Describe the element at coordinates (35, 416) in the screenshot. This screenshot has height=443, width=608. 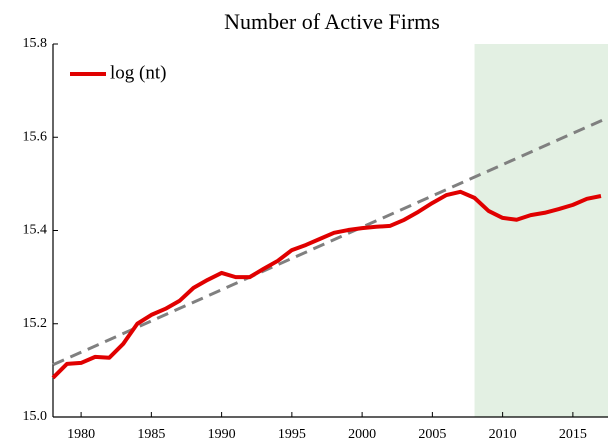
I see `y-tick-label: 15.0` at that location.